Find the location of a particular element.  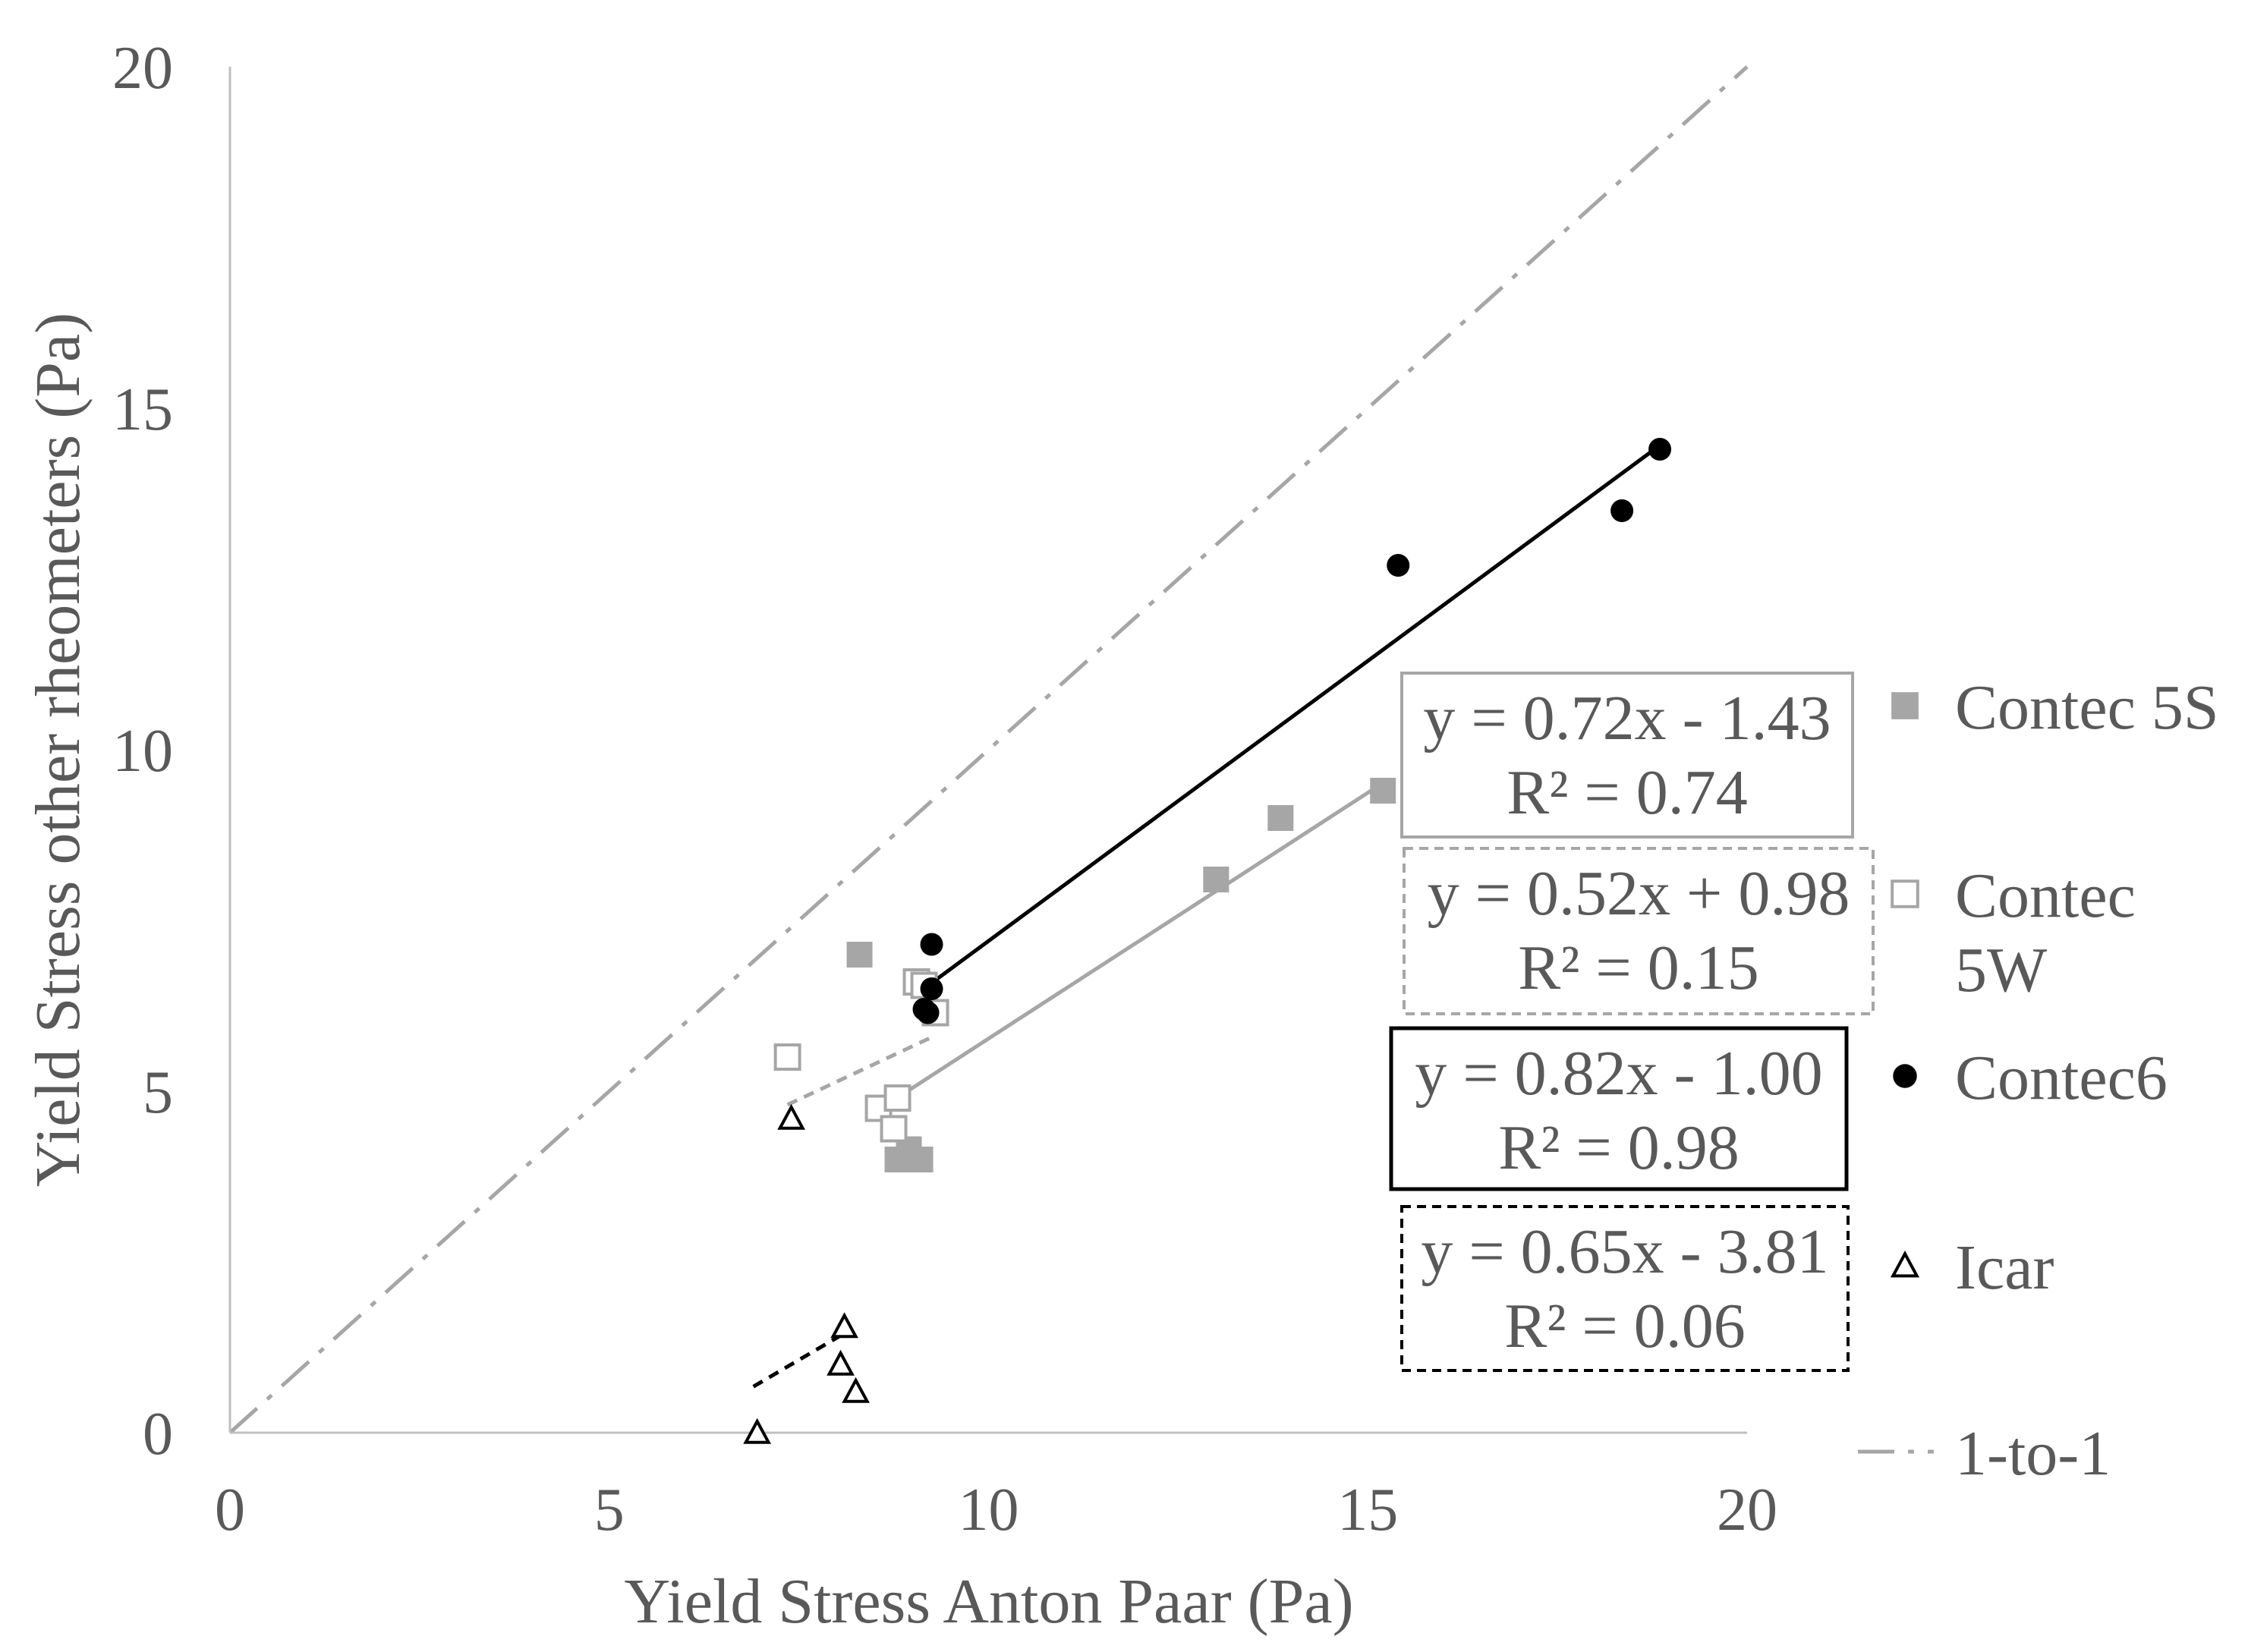

x-tick-label: 20 is located at coordinates (1747, 1510).